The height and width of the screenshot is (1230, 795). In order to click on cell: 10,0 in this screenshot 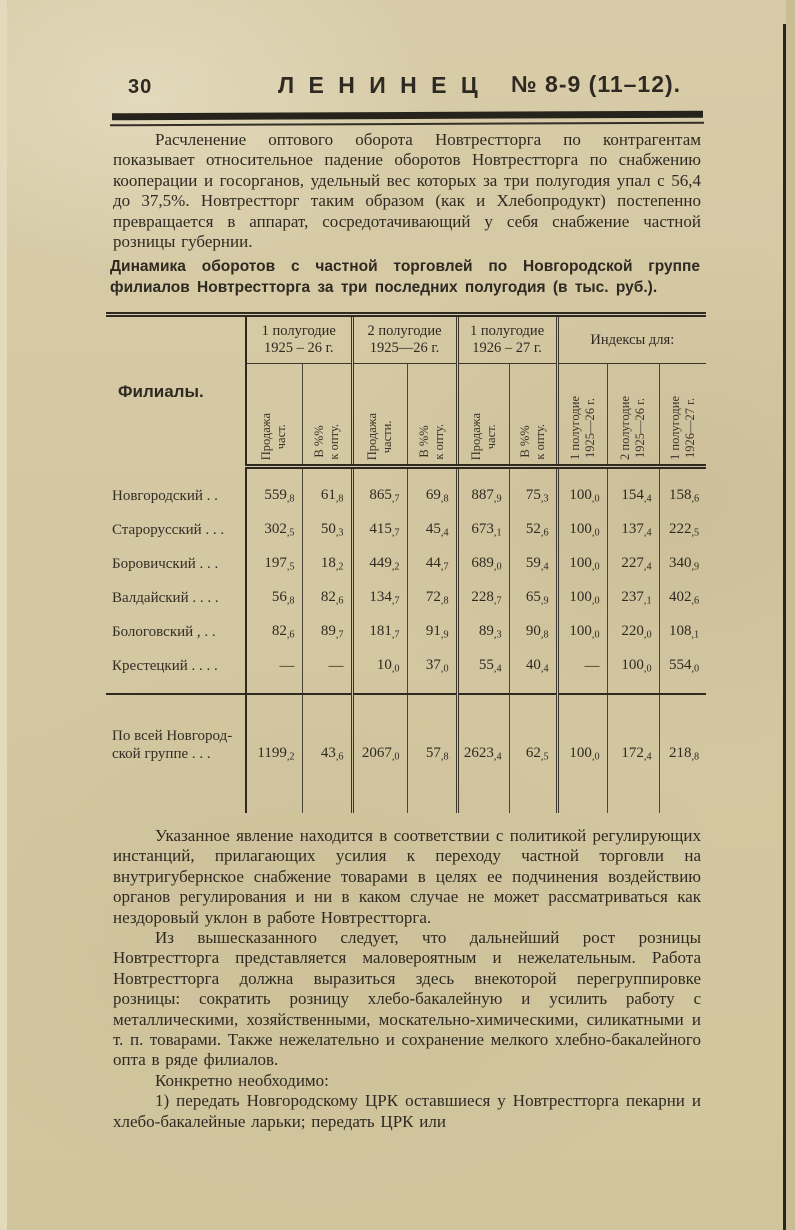, I will do `click(379, 666)`.